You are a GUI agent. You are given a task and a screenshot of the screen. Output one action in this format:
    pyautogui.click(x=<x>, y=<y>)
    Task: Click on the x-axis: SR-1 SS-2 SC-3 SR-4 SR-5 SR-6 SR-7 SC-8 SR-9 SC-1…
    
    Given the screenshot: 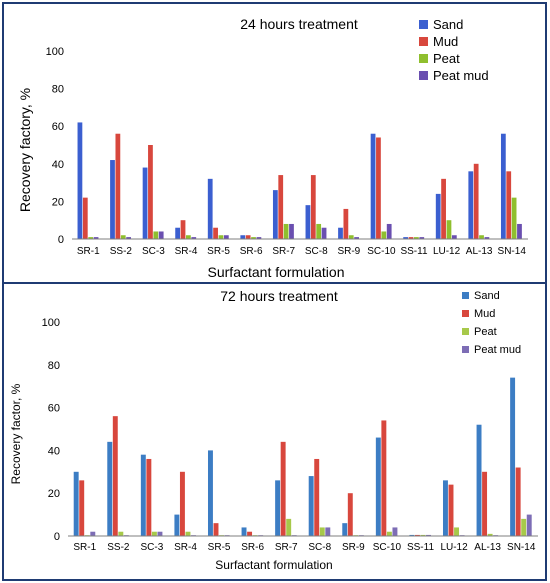 What is the action you would take?
    pyautogui.click(x=304, y=547)
    